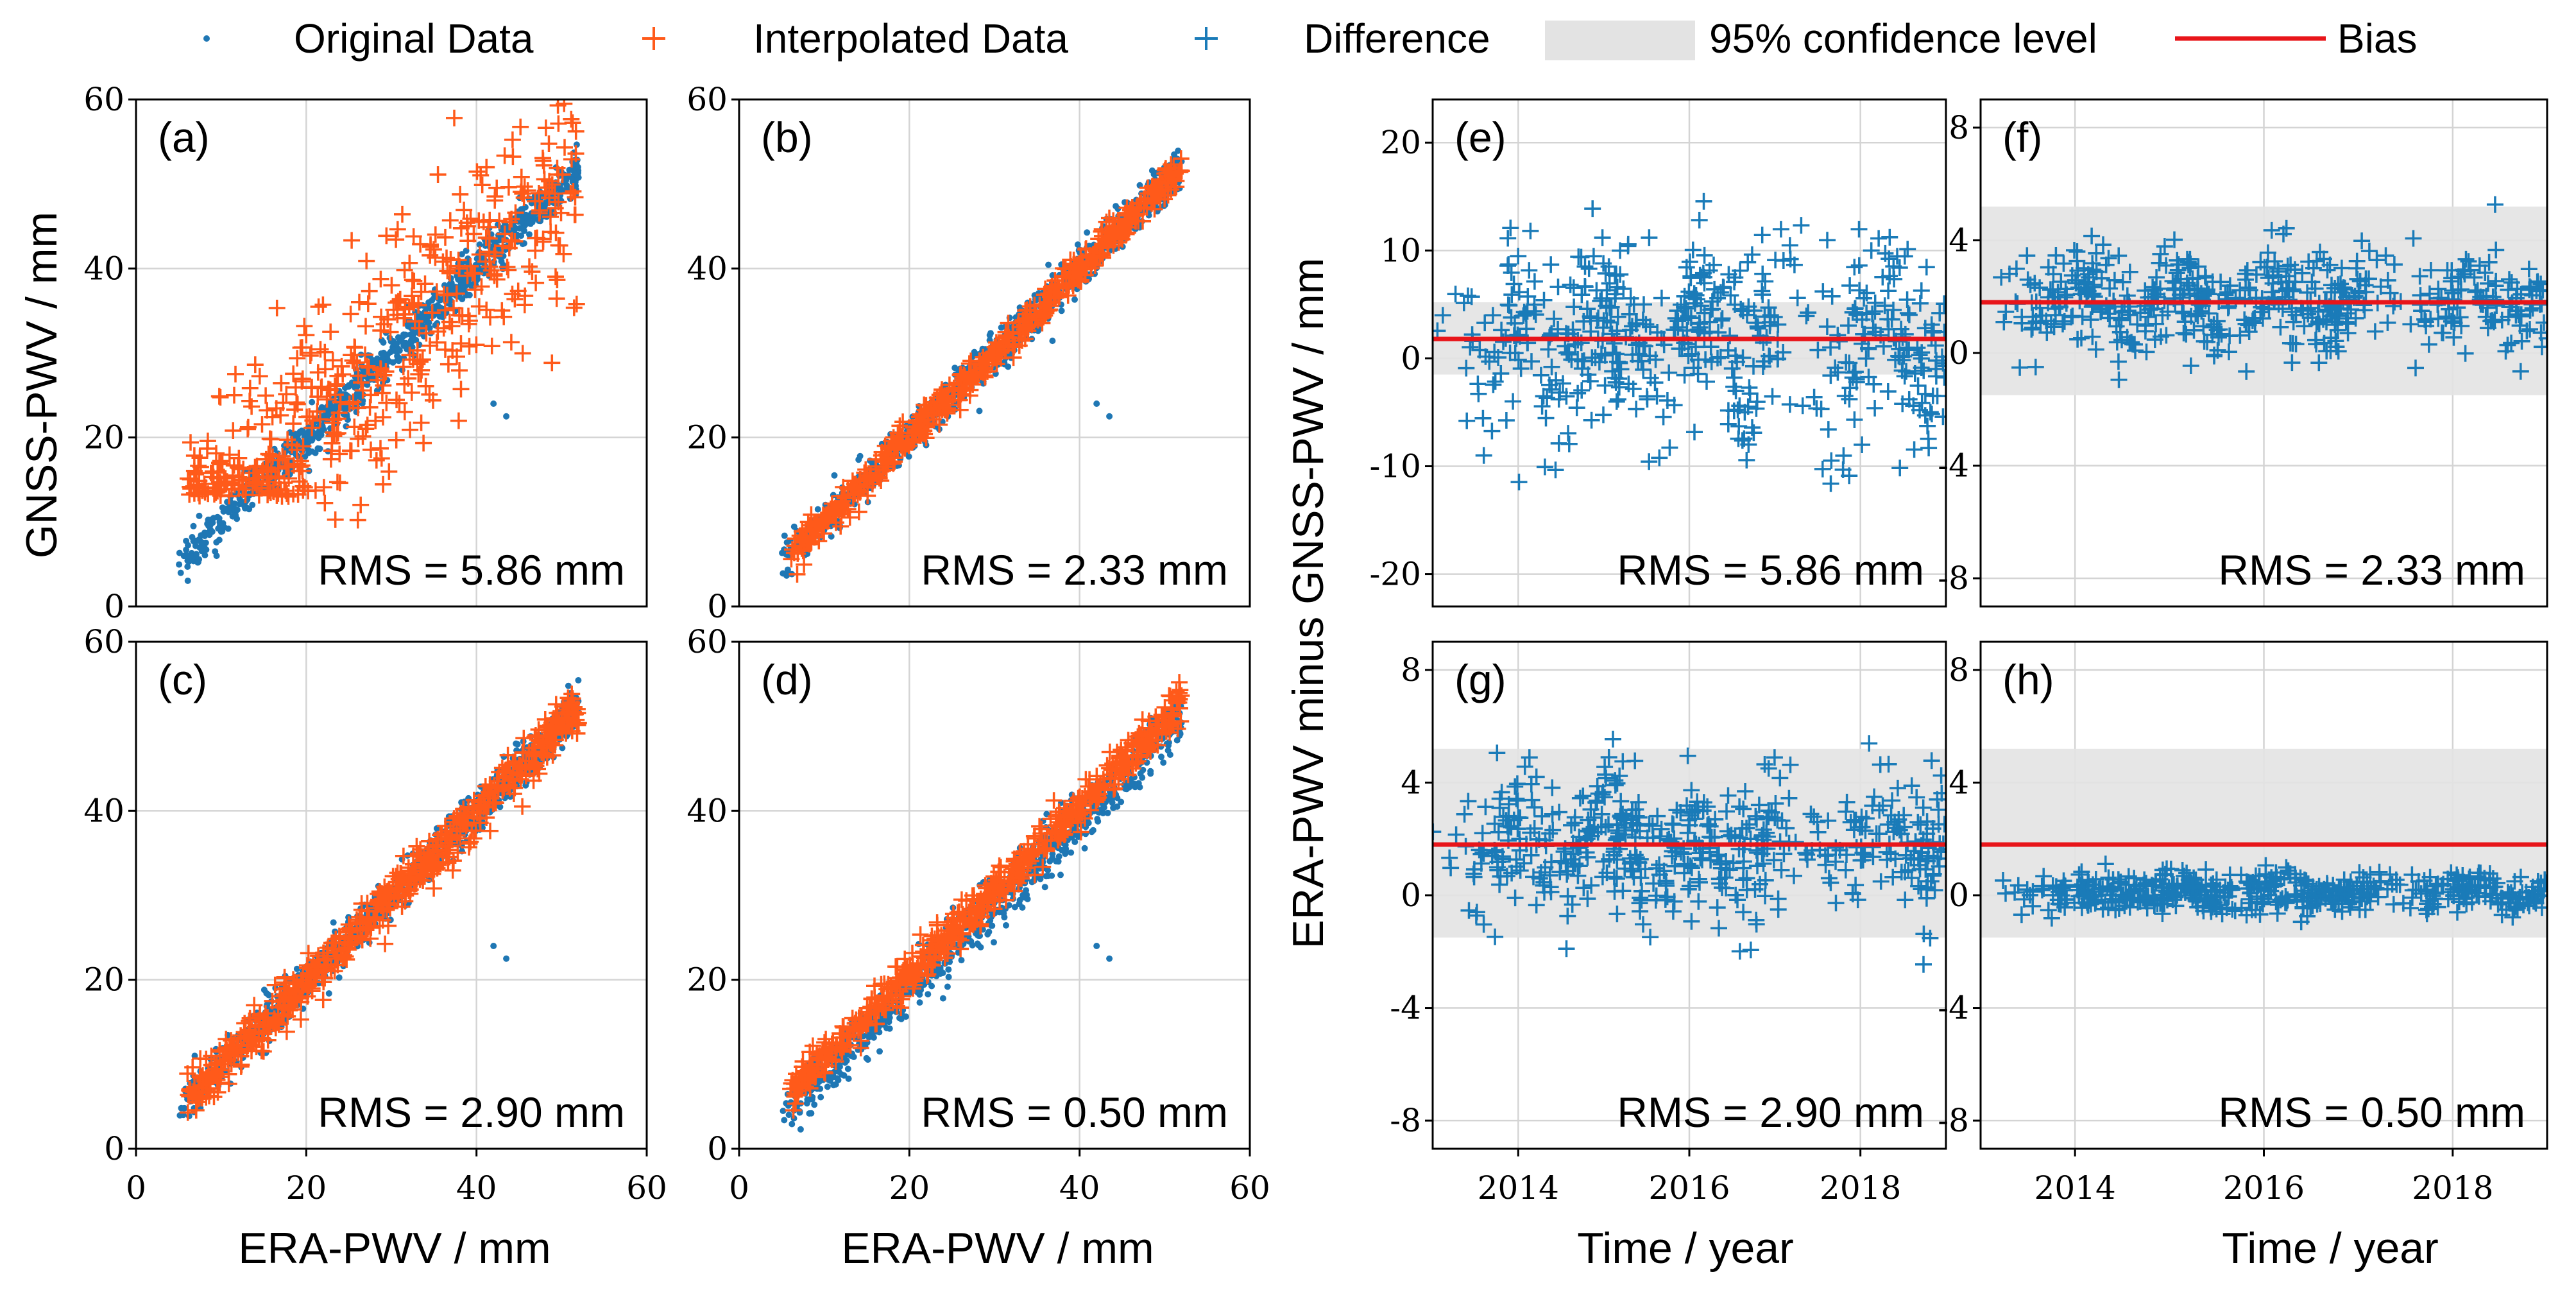 The width and height of the screenshot is (2576, 1297). What do you see at coordinates (476, 1188) in the screenshot?
I see `x-tick-label: 40` at bounding box center [476, 1188].